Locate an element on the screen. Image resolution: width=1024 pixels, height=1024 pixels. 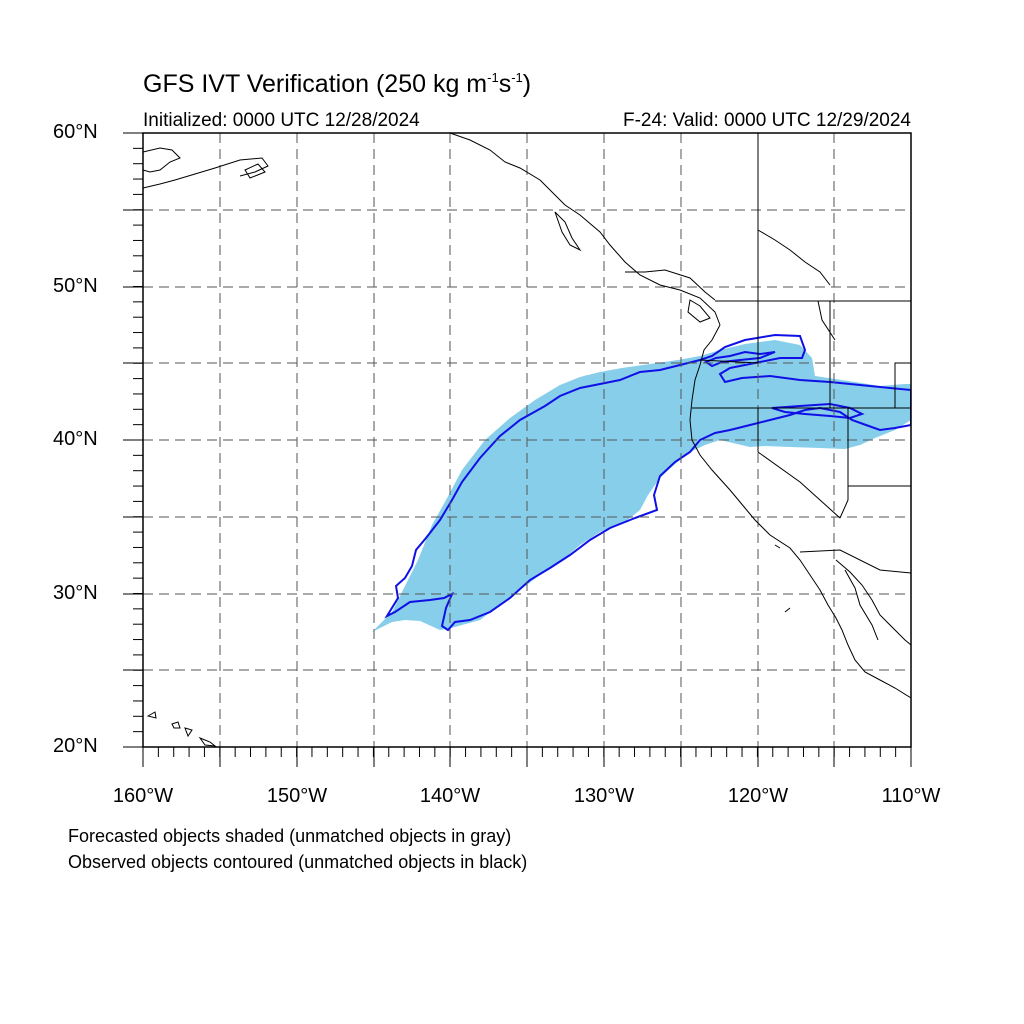
political-borders is located at coordinates (801, 353).